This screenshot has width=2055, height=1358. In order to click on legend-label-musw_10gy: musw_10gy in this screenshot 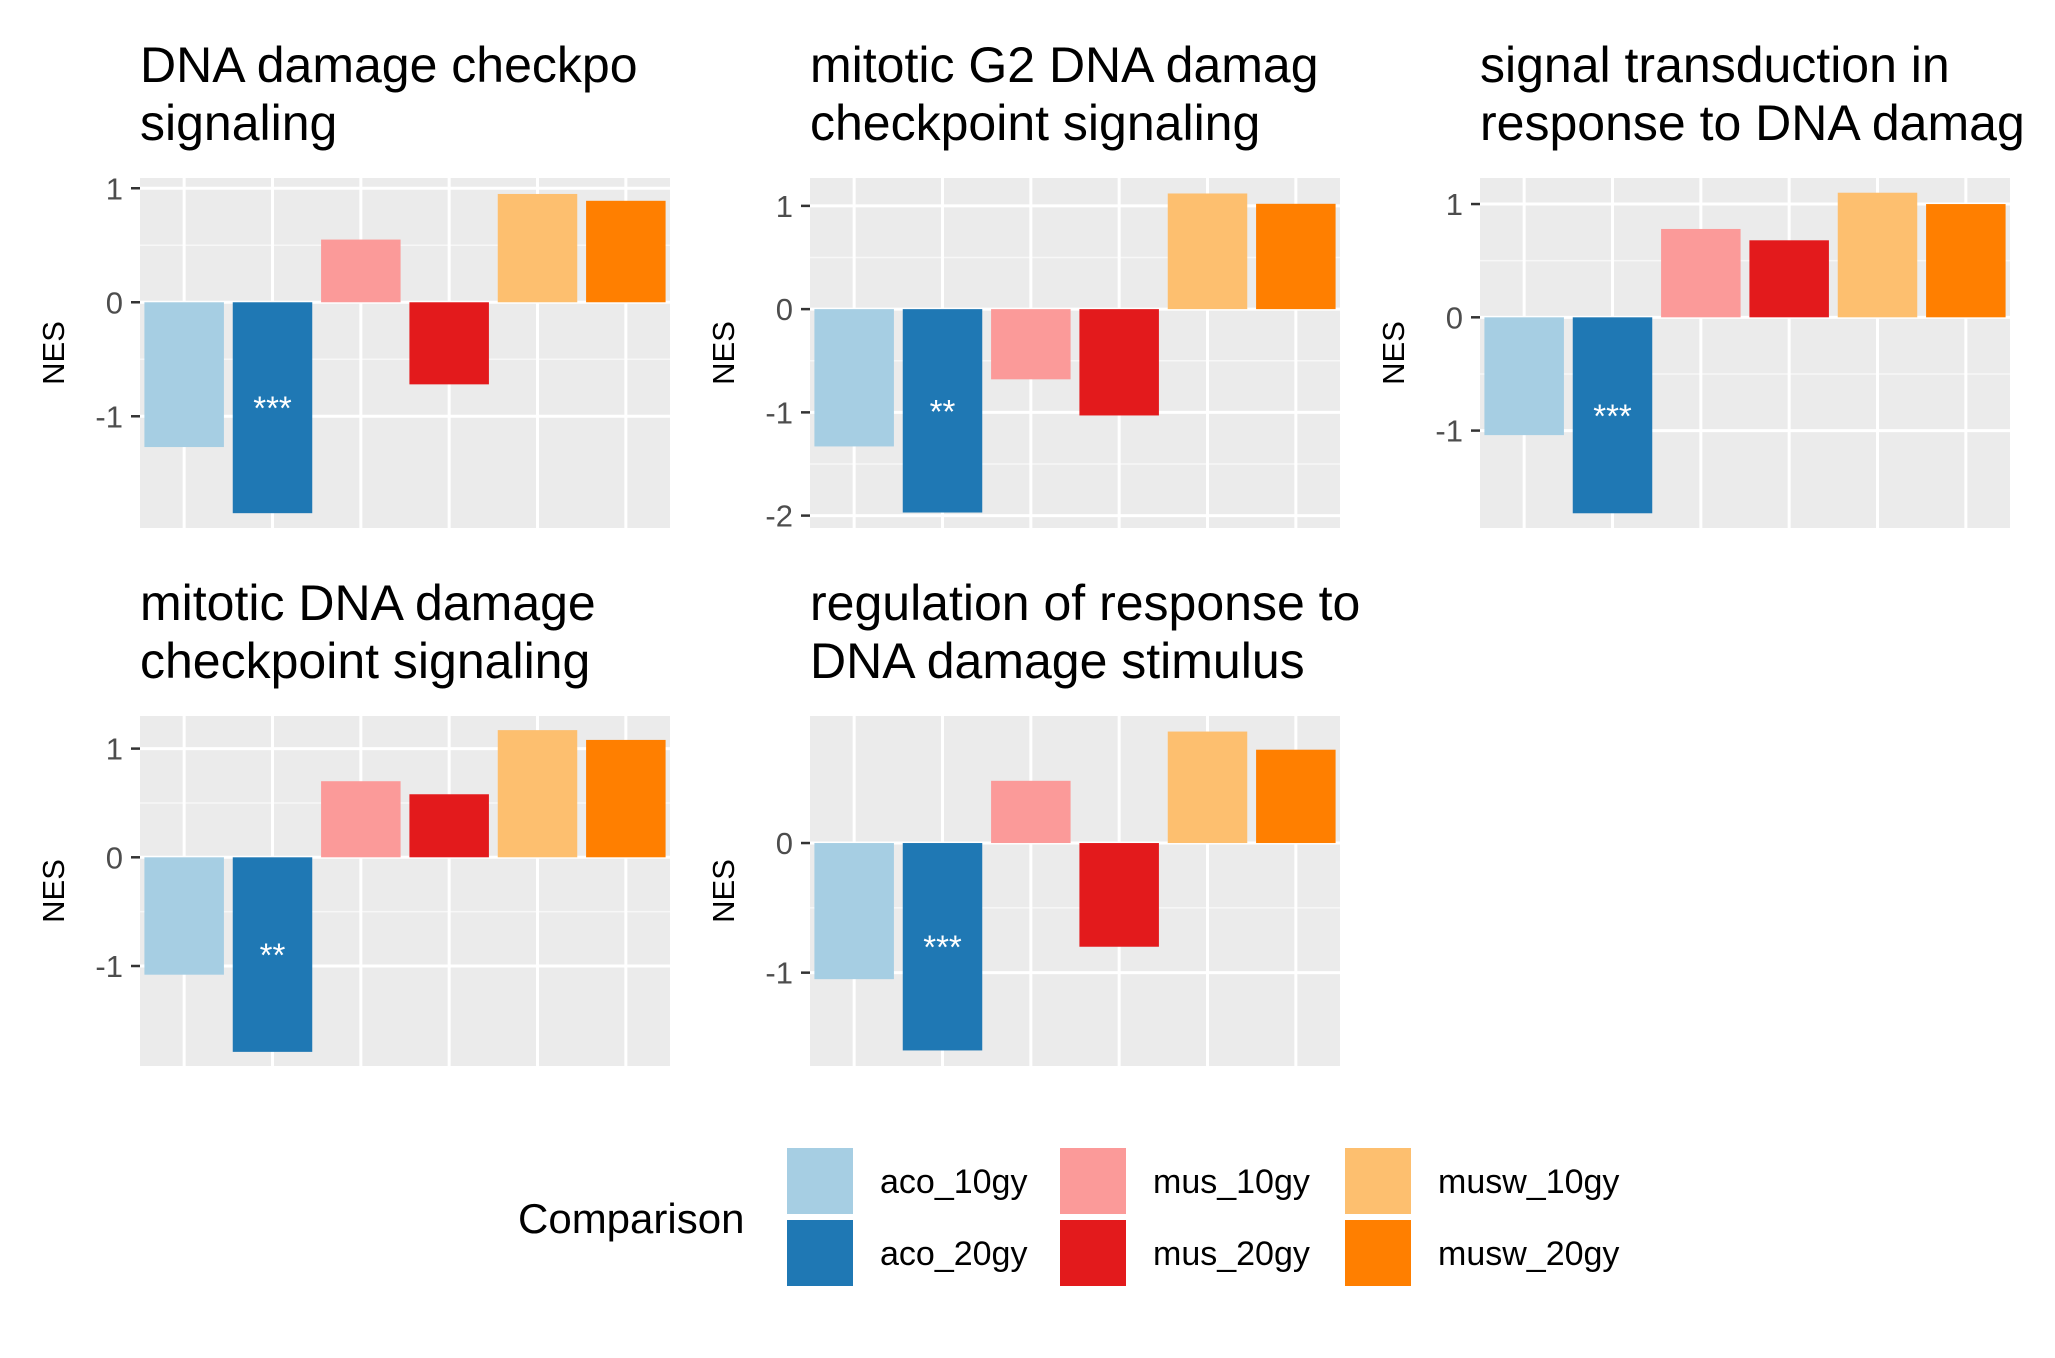, I will do `click(1528, 1182)`.